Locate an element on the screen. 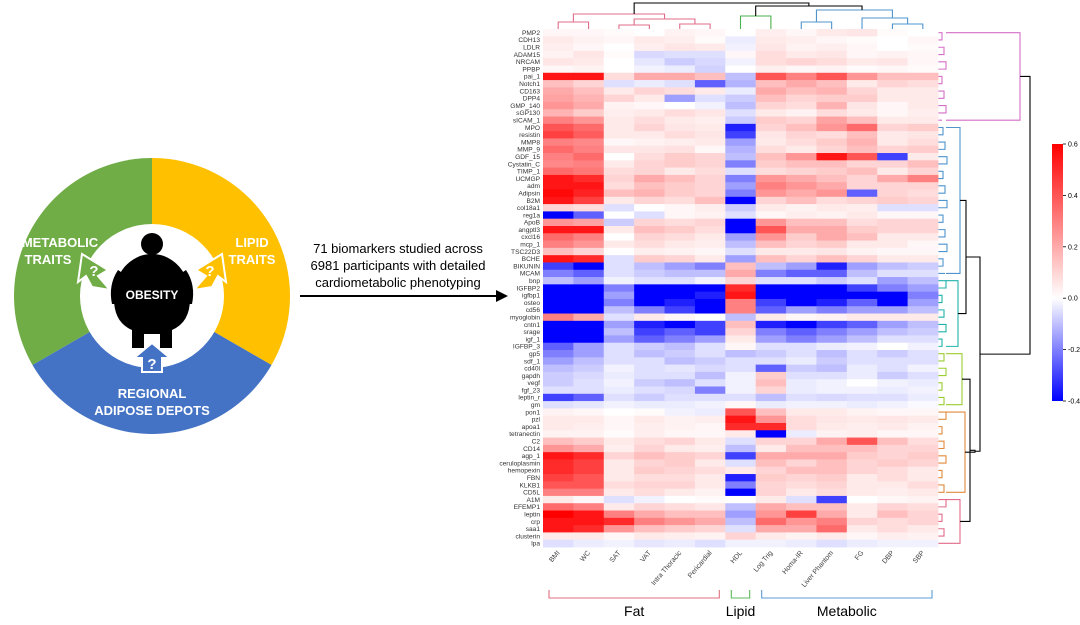  row-label: PMP2 is located at coordinates (531, 33).